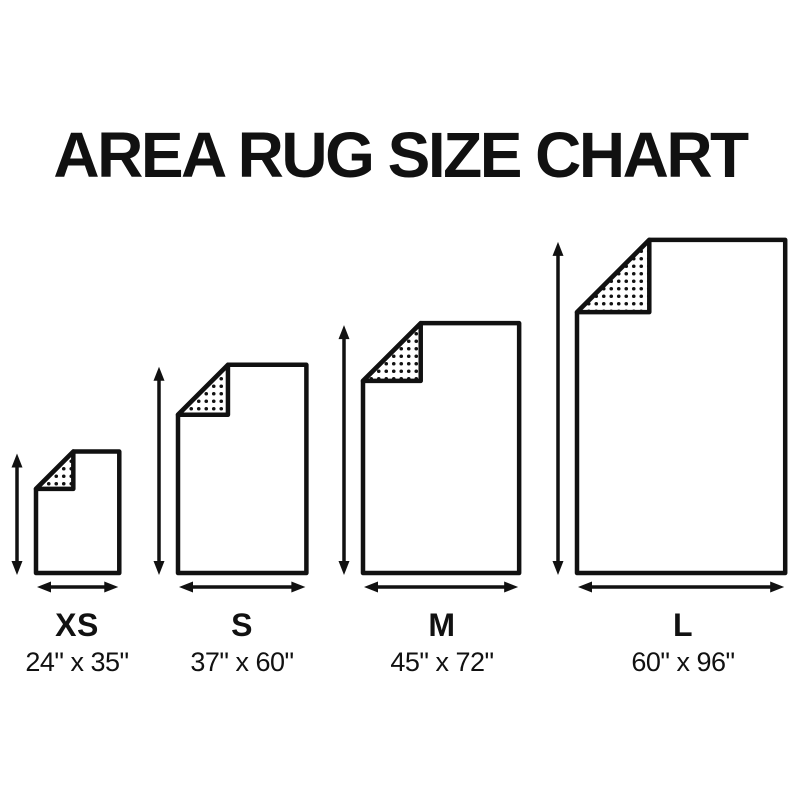  What do you see at coordinates (77, 625) in the screenshot?
I see `size-label-xs: XS` at bounding box center [77, 625].